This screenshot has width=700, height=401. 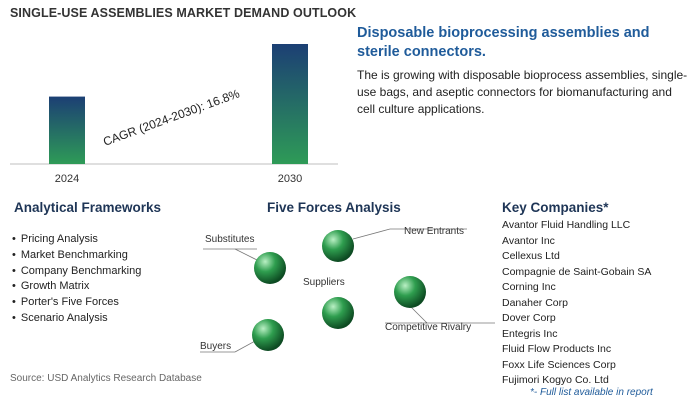 I want to click on company-item: Dover Corp, so click(x=529, y=318).